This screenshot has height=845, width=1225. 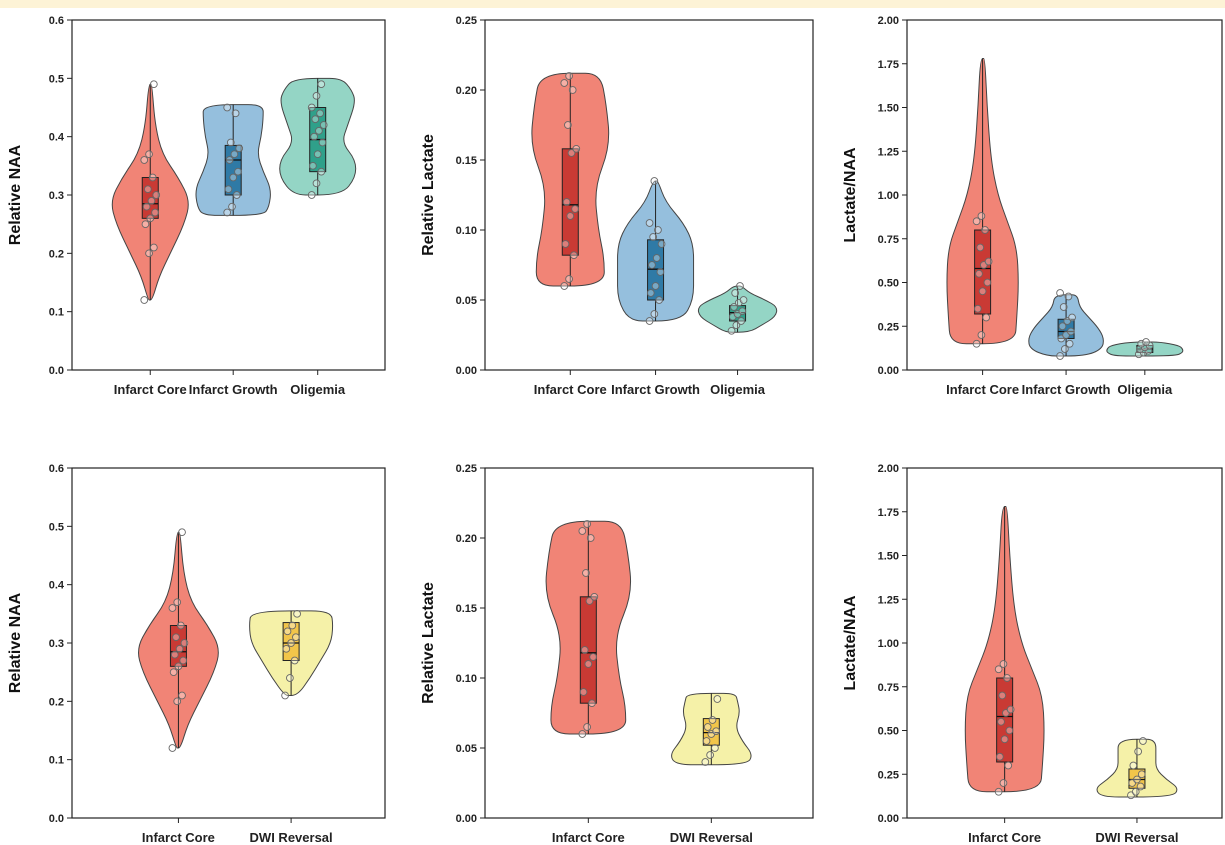 I want to click on y-tick-label: 0.75, so click(x=888, y=240).